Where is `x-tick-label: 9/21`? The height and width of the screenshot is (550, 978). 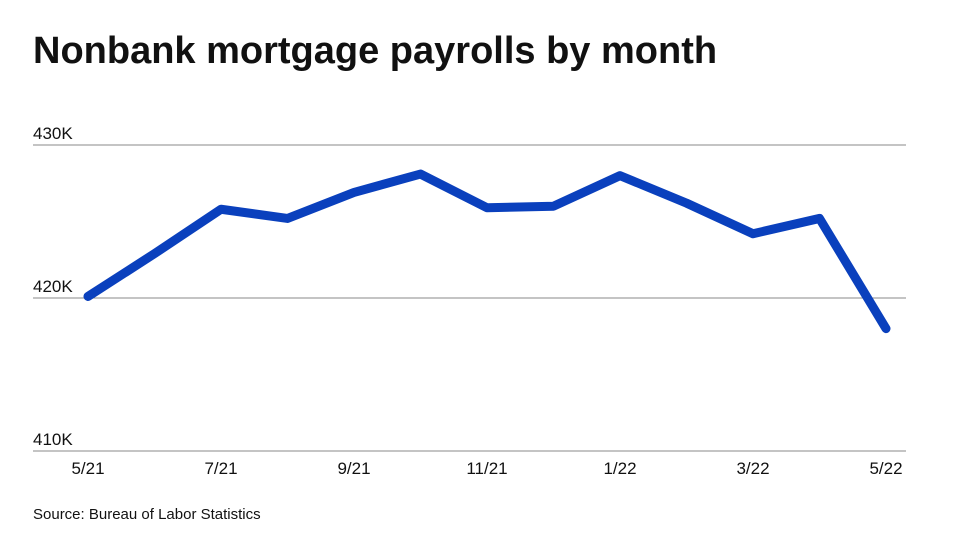
x-tick-label: 9/21 is located at coordinates (353, 468).